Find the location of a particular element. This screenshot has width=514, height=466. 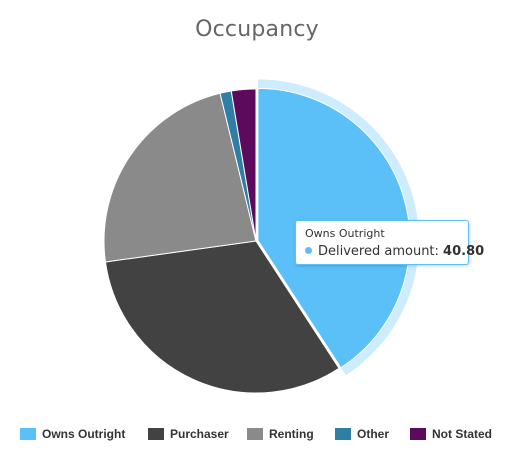

tooltip-label: Delivered amount: is located at coordinates (378, 251).